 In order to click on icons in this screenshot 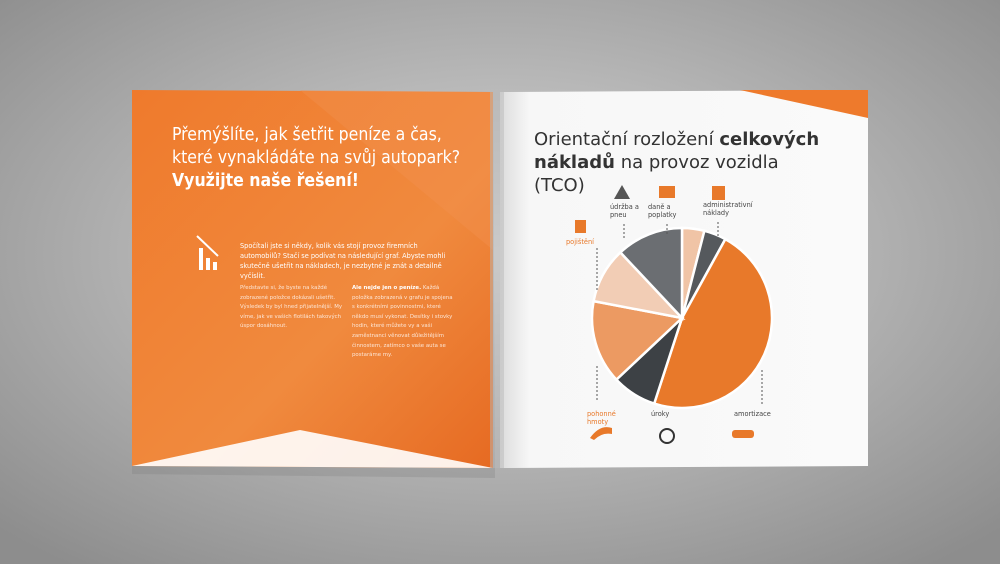, I will do `click(664, 314)`.